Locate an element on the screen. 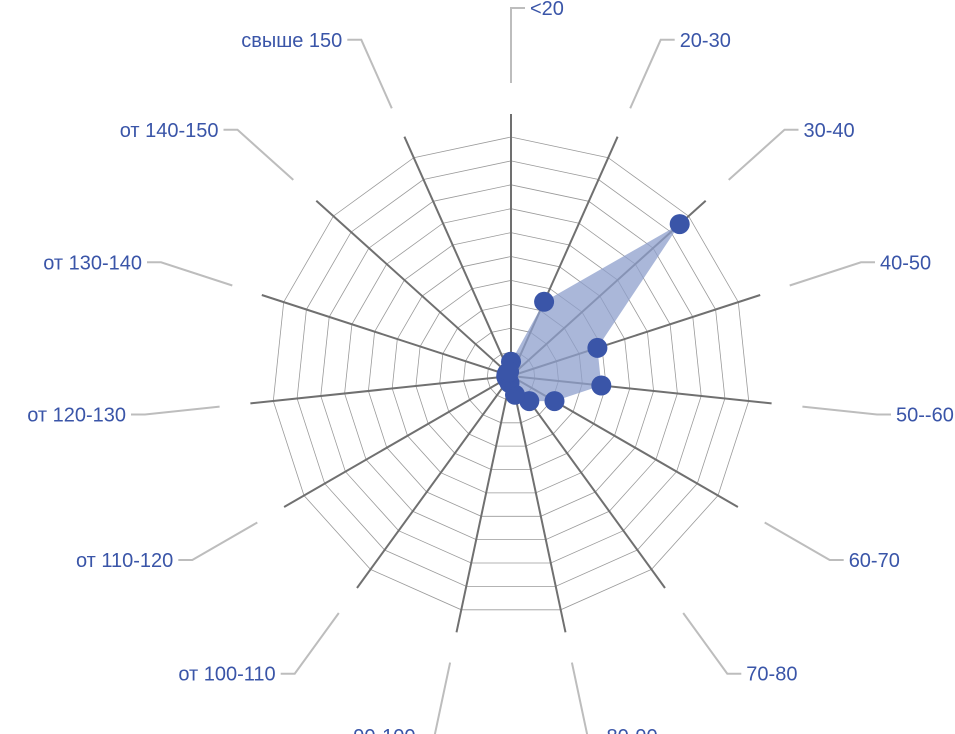  category-label-10: от 110-120 is located at coordinates (124, 561).